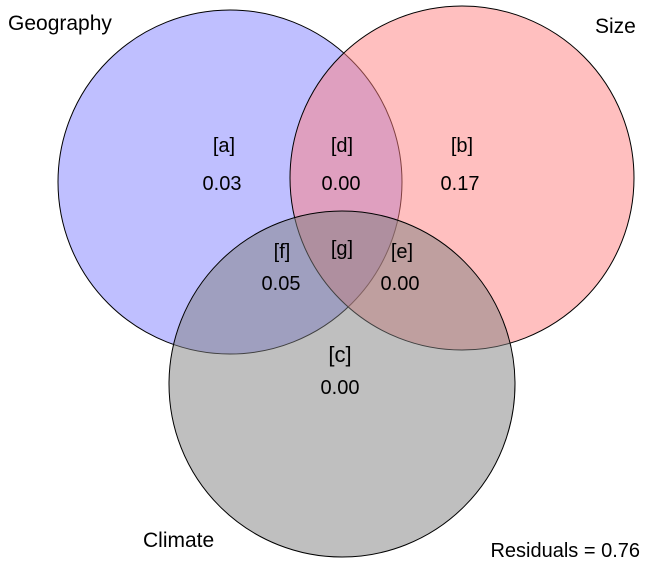  I want to click on region-e-value: 0.00, so click(400, 284).